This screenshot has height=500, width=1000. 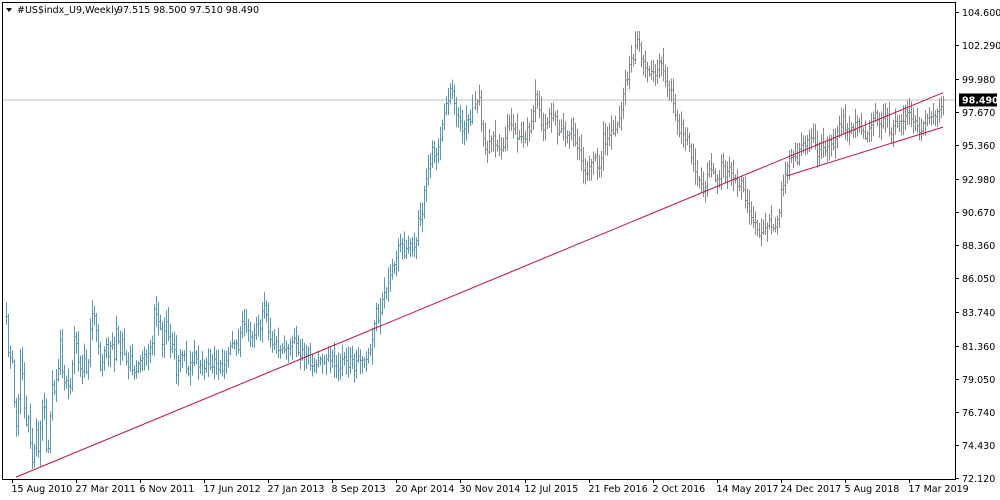 What do you see at coordinates (106, 489) in the screenshot?
I see `x-tick-label: 27 Mar 2011` at bounding box center [106, 489].